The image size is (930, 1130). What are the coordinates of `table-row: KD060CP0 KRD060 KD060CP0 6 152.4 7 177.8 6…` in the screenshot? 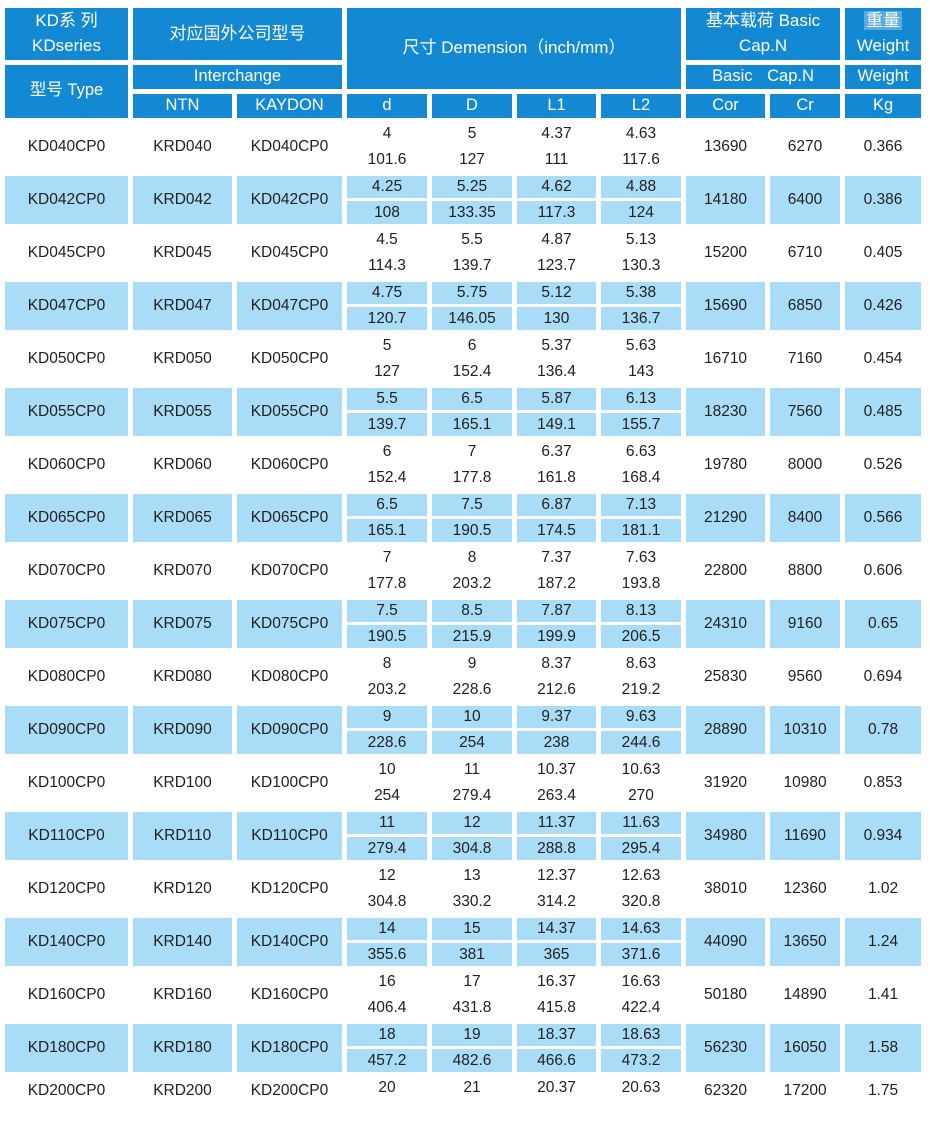 It's located at (463, 464).